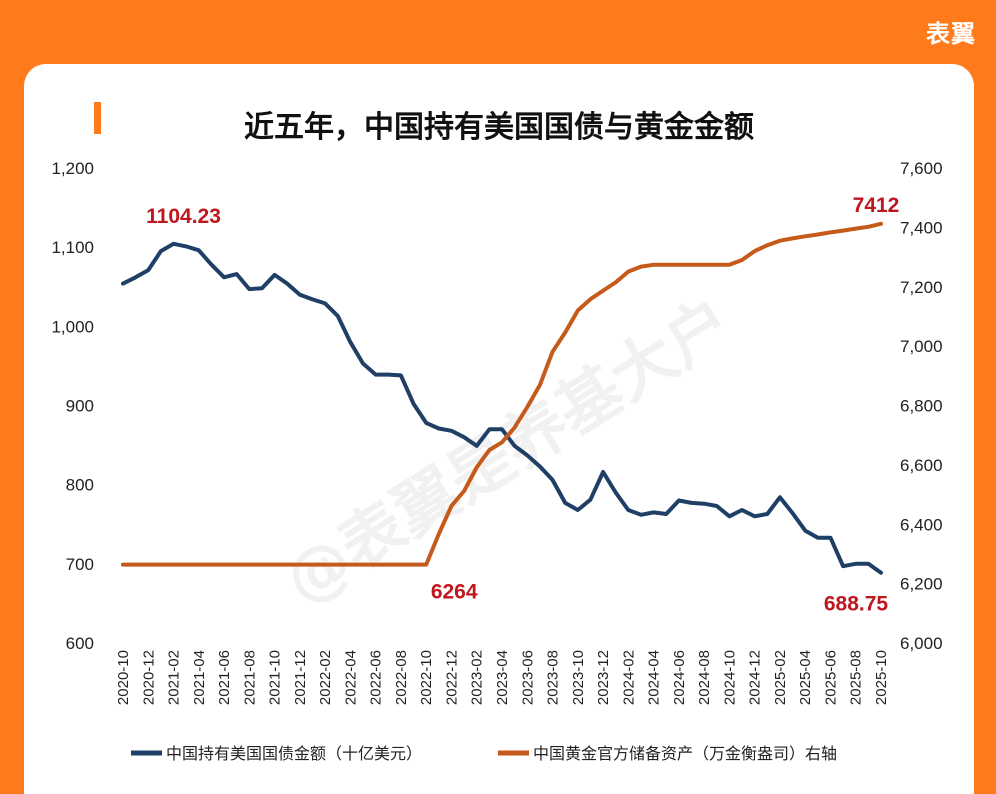 This screenshot has width=996, height=794. What do you see at coordinates (527, 677) in the screenshot?
I see `x-tick-label: 2023-06` at bounding box center [527, 677].